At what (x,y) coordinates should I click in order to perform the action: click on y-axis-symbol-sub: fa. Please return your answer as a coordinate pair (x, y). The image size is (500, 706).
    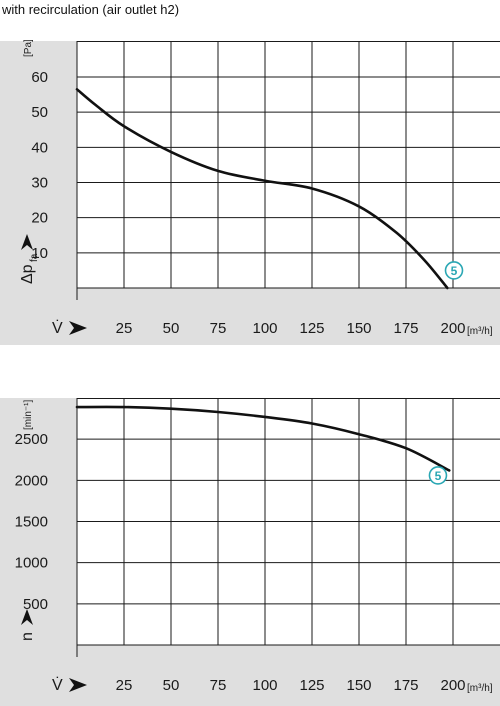
    Looking at the image, I should click on (34, 257).